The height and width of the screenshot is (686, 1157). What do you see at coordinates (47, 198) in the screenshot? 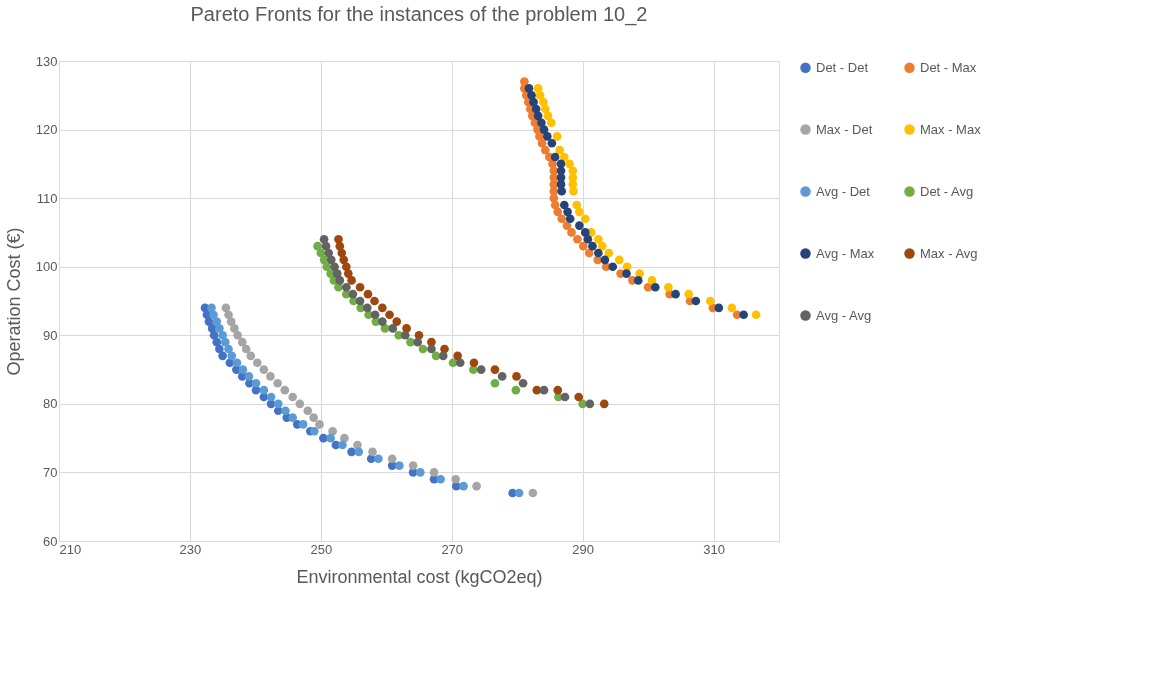
I see `y-tick-label: 110` at bounding box center [47, 198].